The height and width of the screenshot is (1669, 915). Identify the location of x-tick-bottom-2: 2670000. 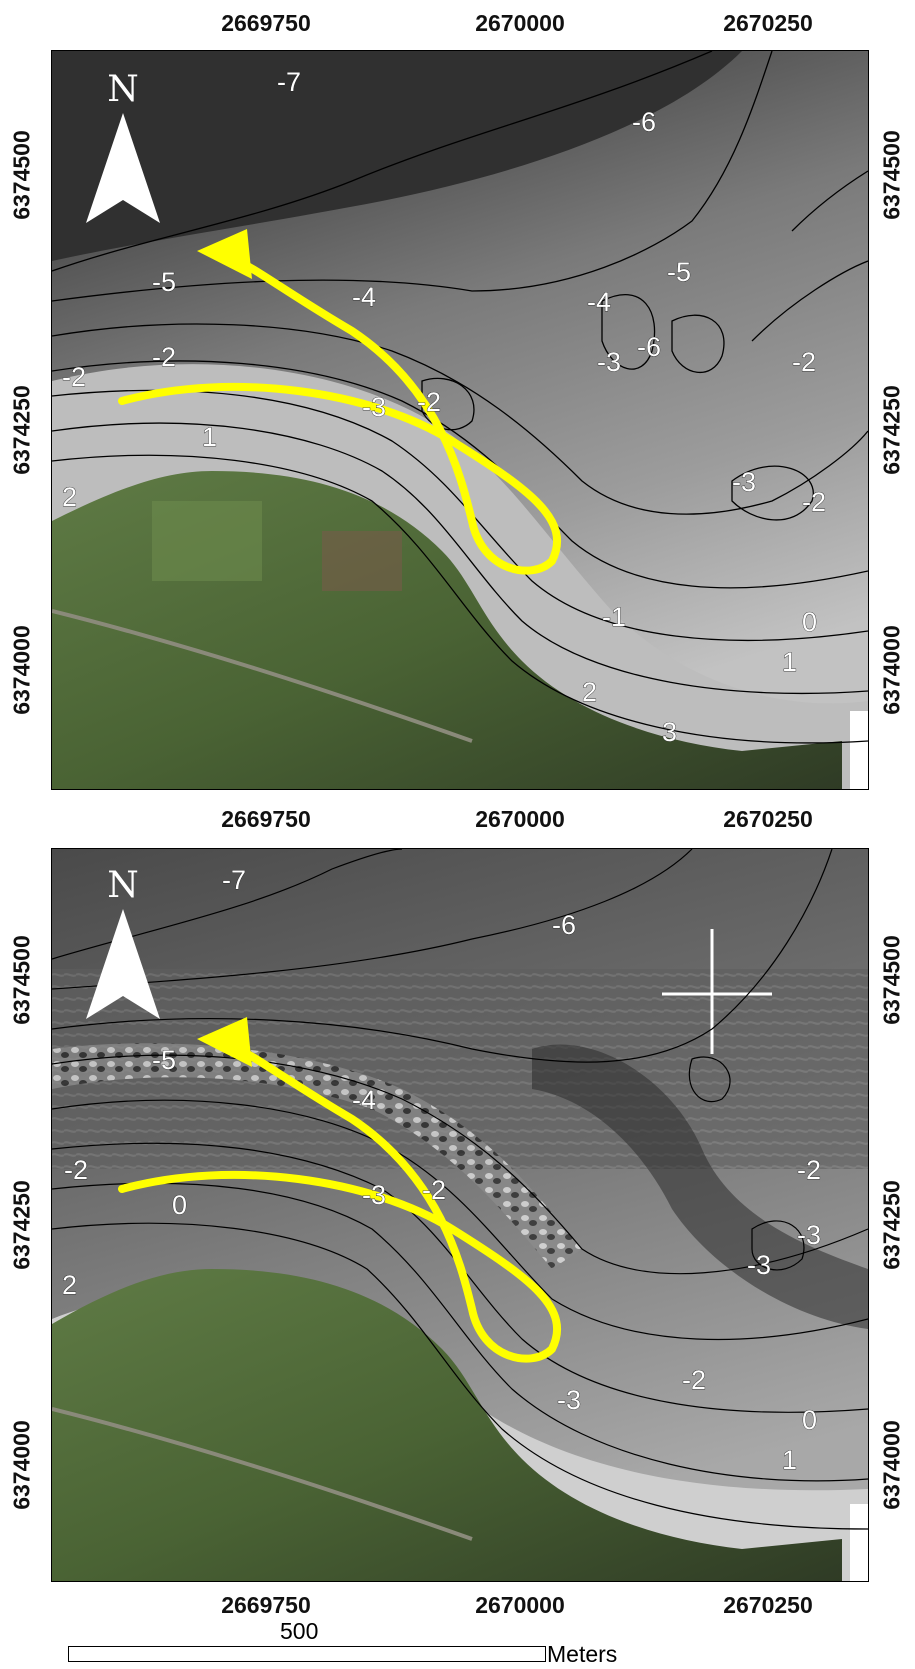
(520, 1605).